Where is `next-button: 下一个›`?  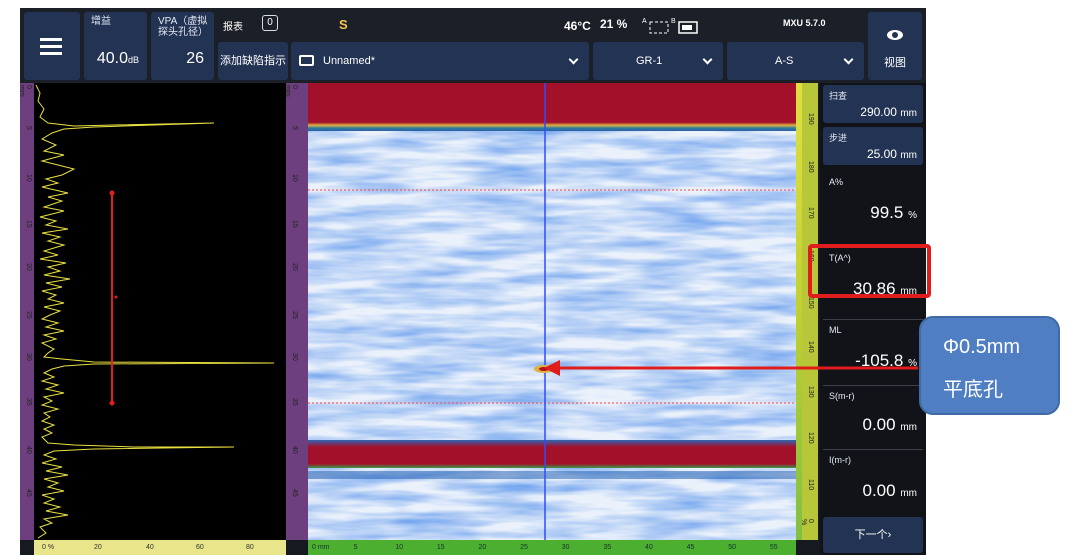 next-button: 下一个› is located at coordinates (873, 535).